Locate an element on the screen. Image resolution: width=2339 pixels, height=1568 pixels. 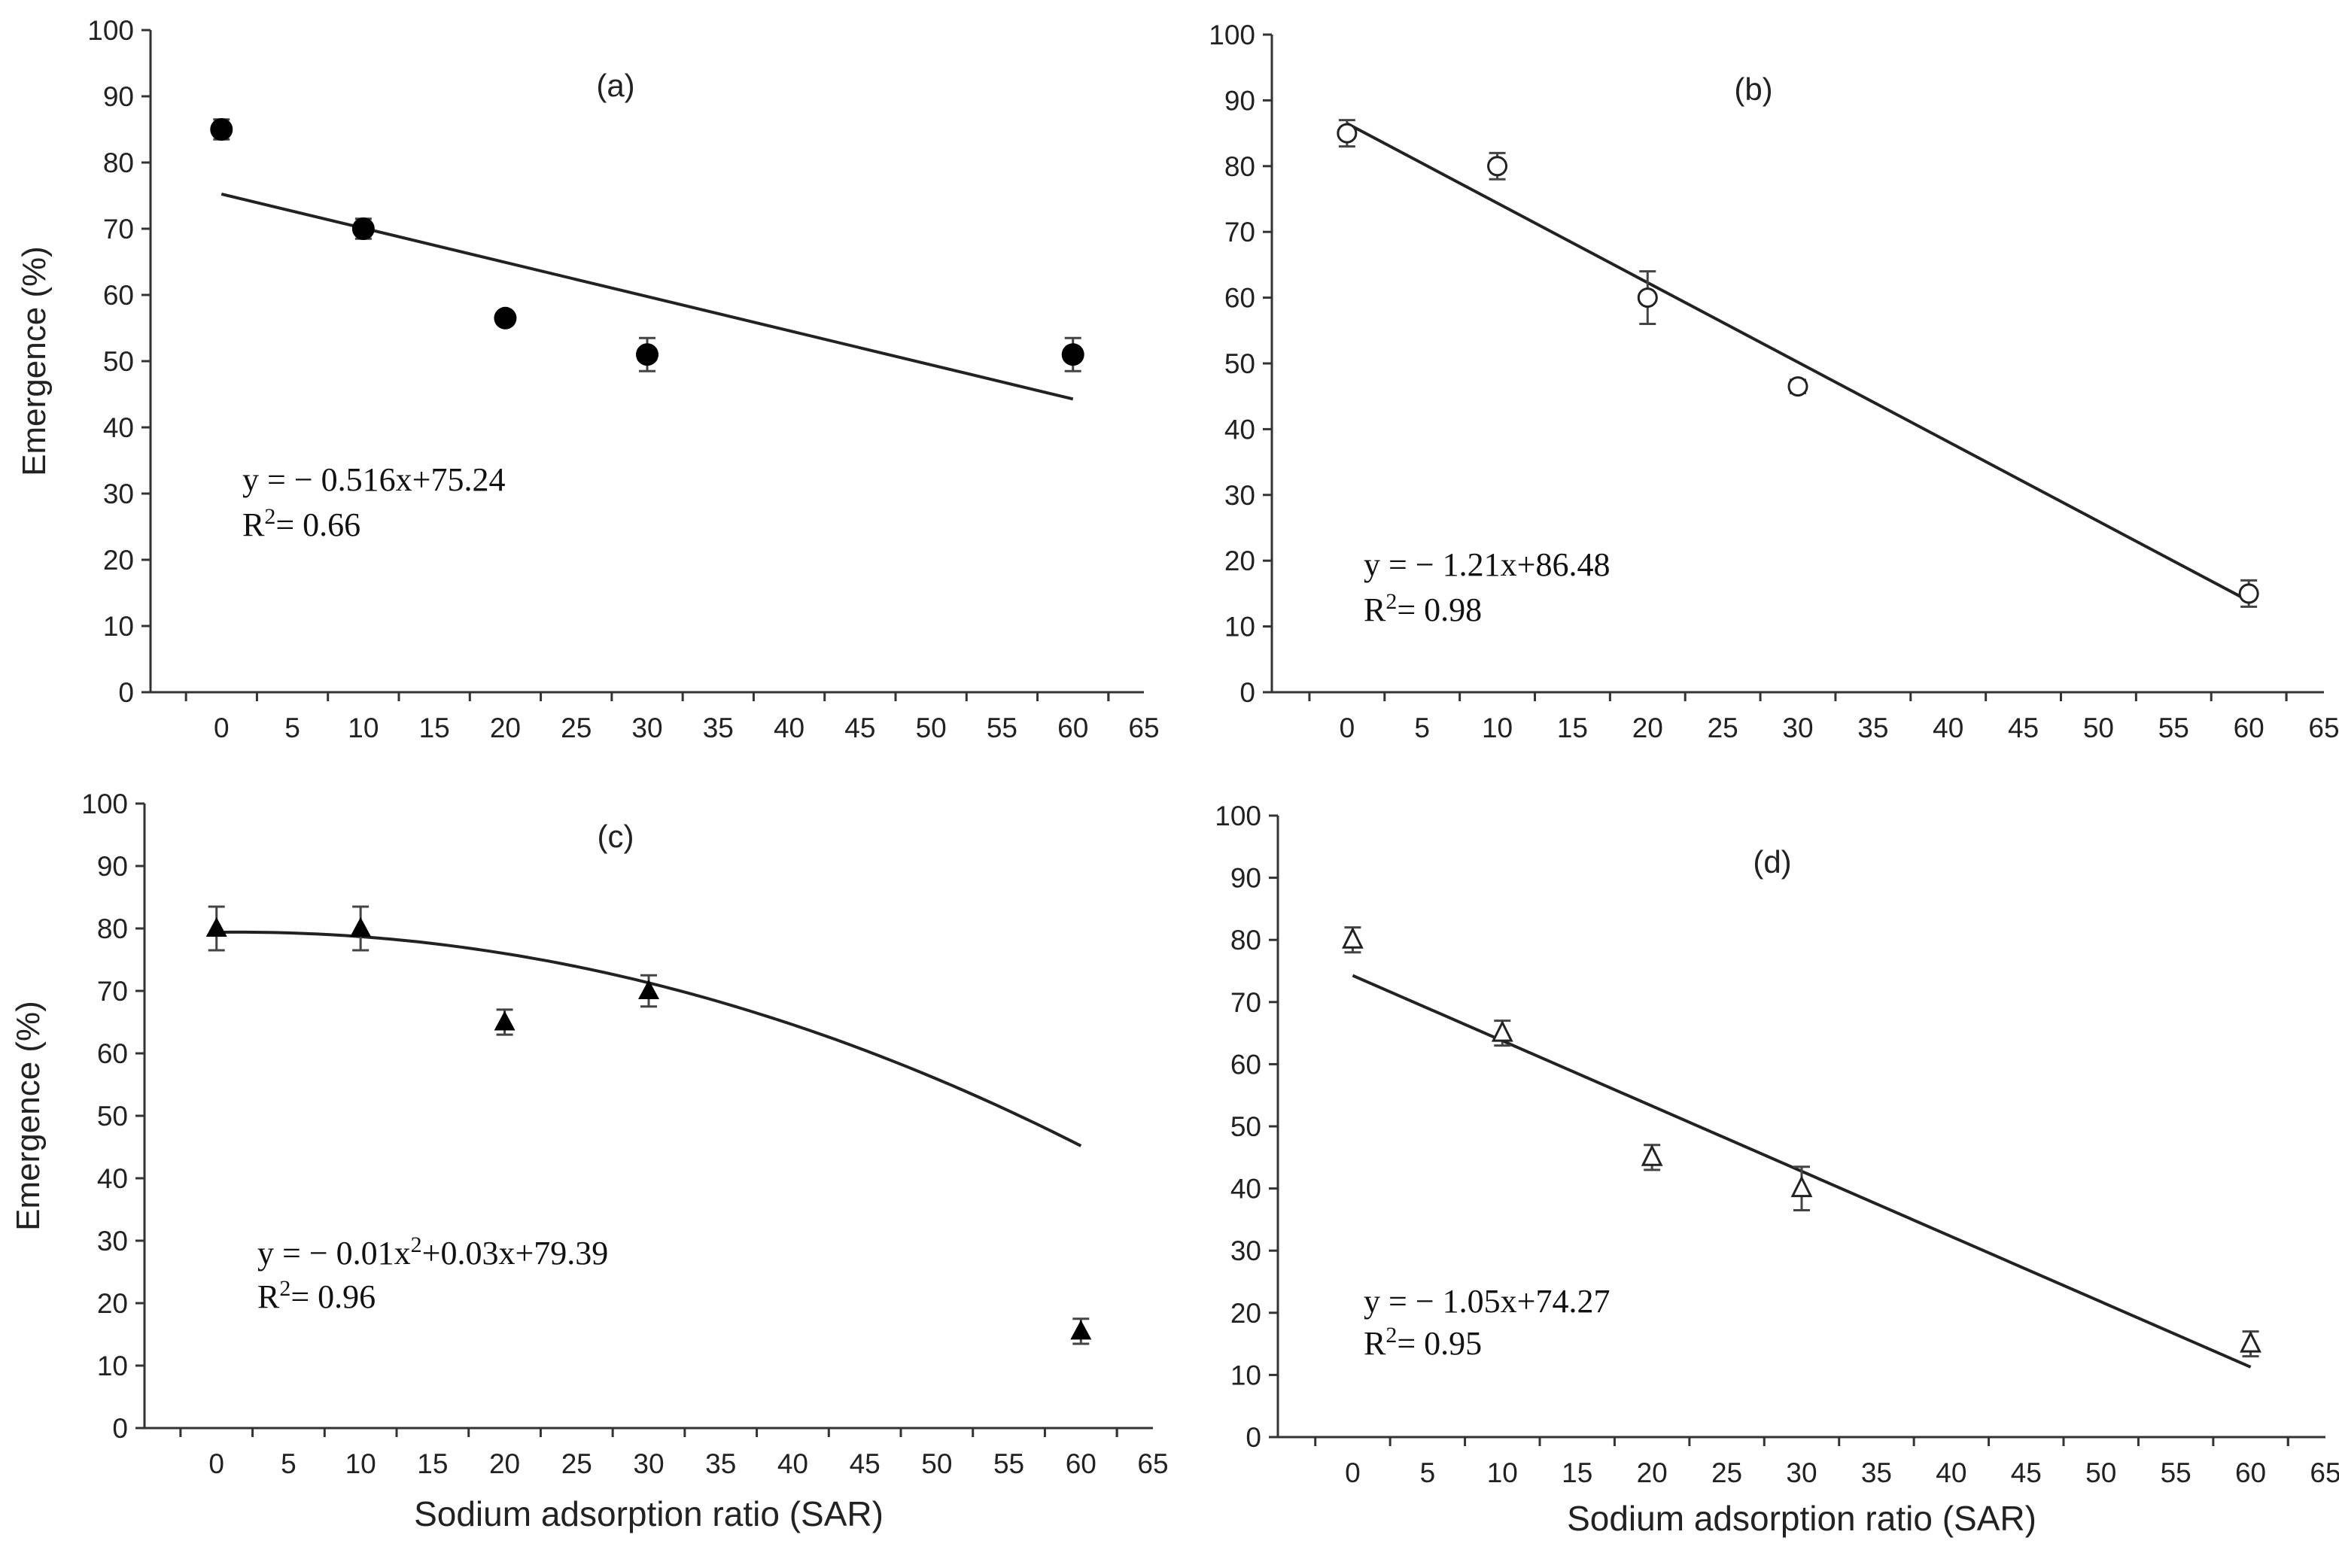
equation-part: y = − 1.21x+86.48 is located at coordinates (1487, 564).